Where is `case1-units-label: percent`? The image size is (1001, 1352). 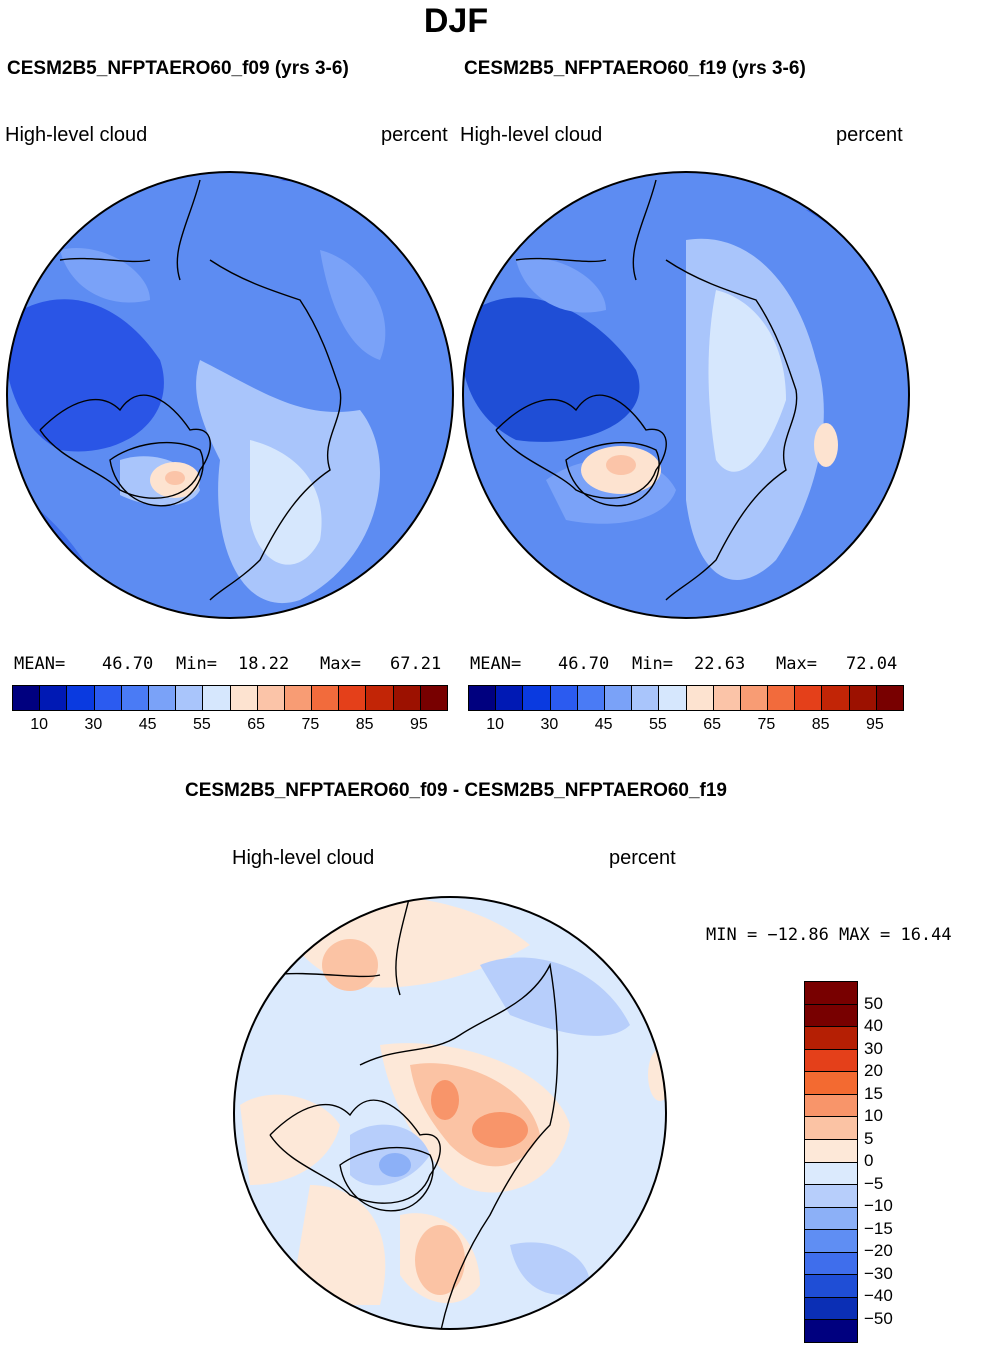 case1-units-label: percent is located at coordinates (414, 135).